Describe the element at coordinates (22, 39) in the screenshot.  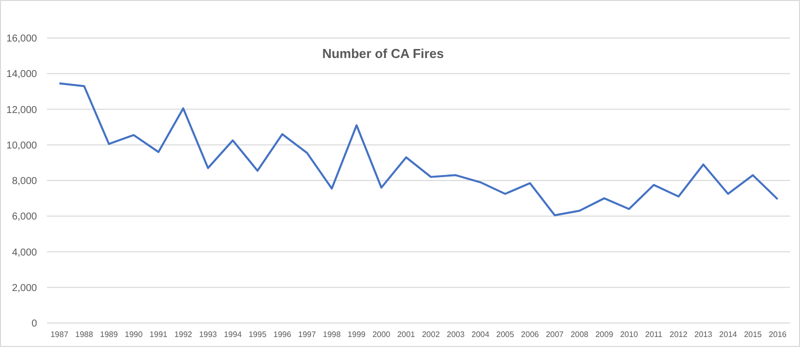
I see `y-tick-label: 16,000` at that location.